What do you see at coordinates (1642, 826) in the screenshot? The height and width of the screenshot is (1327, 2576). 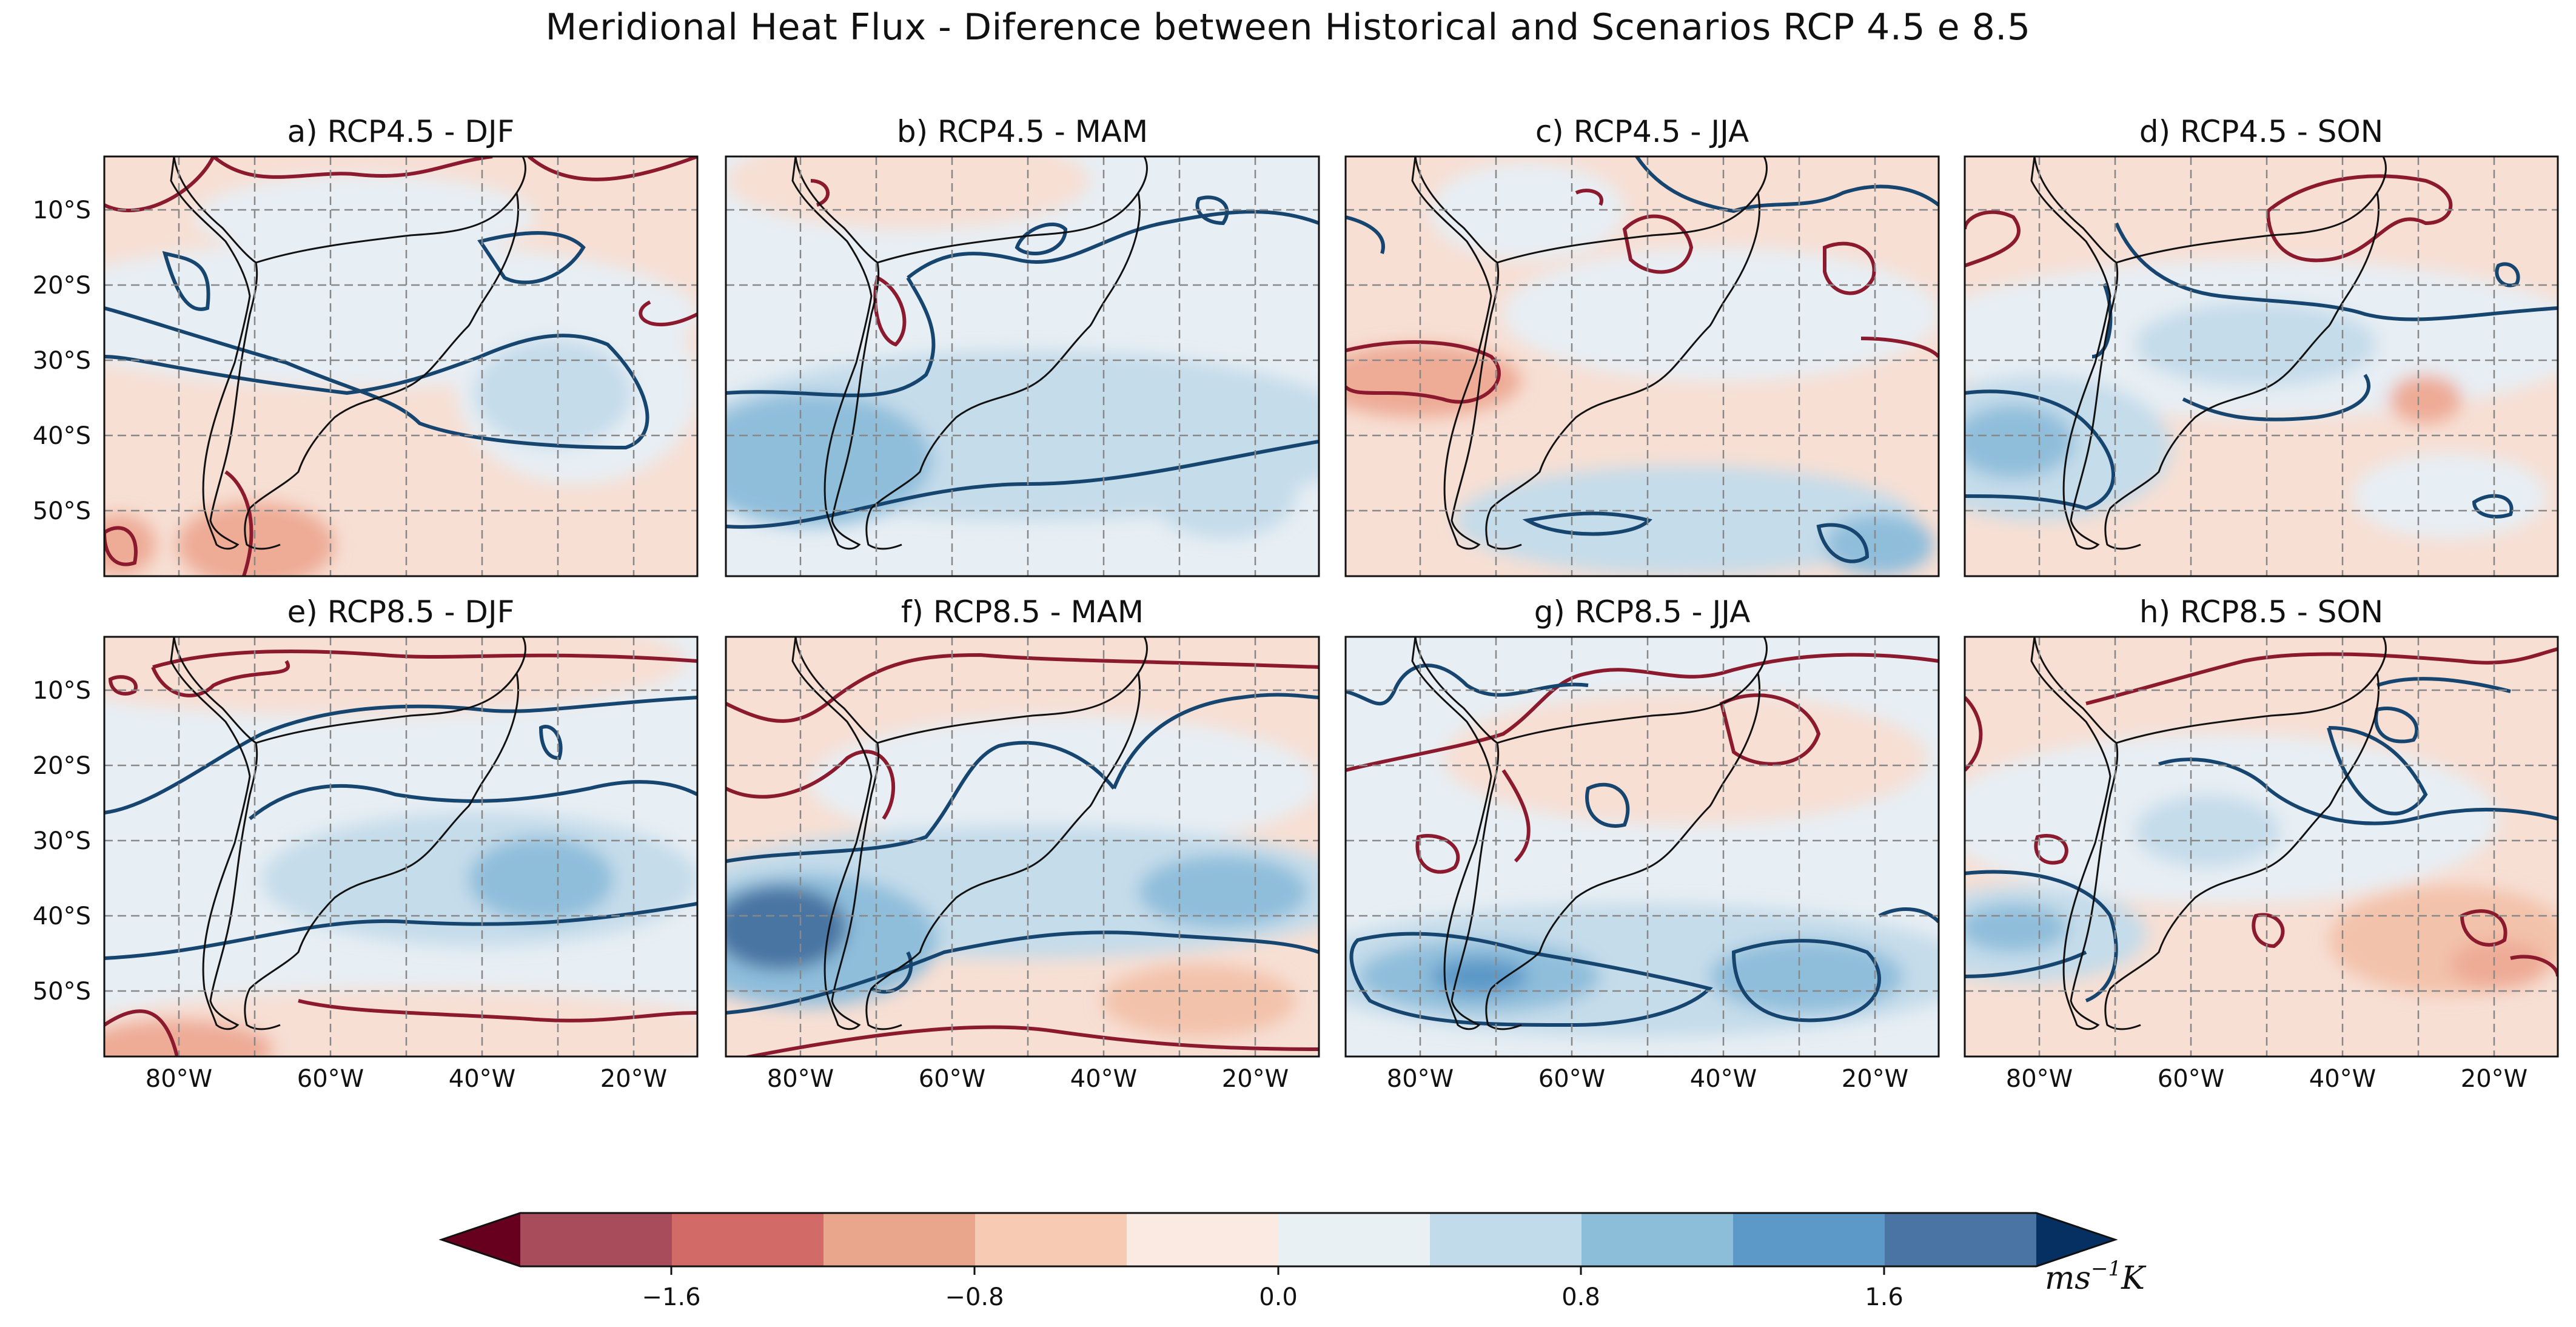 I see `panel-g: g) RCP8.5 - JJA` at bounding box center [1642, 826].